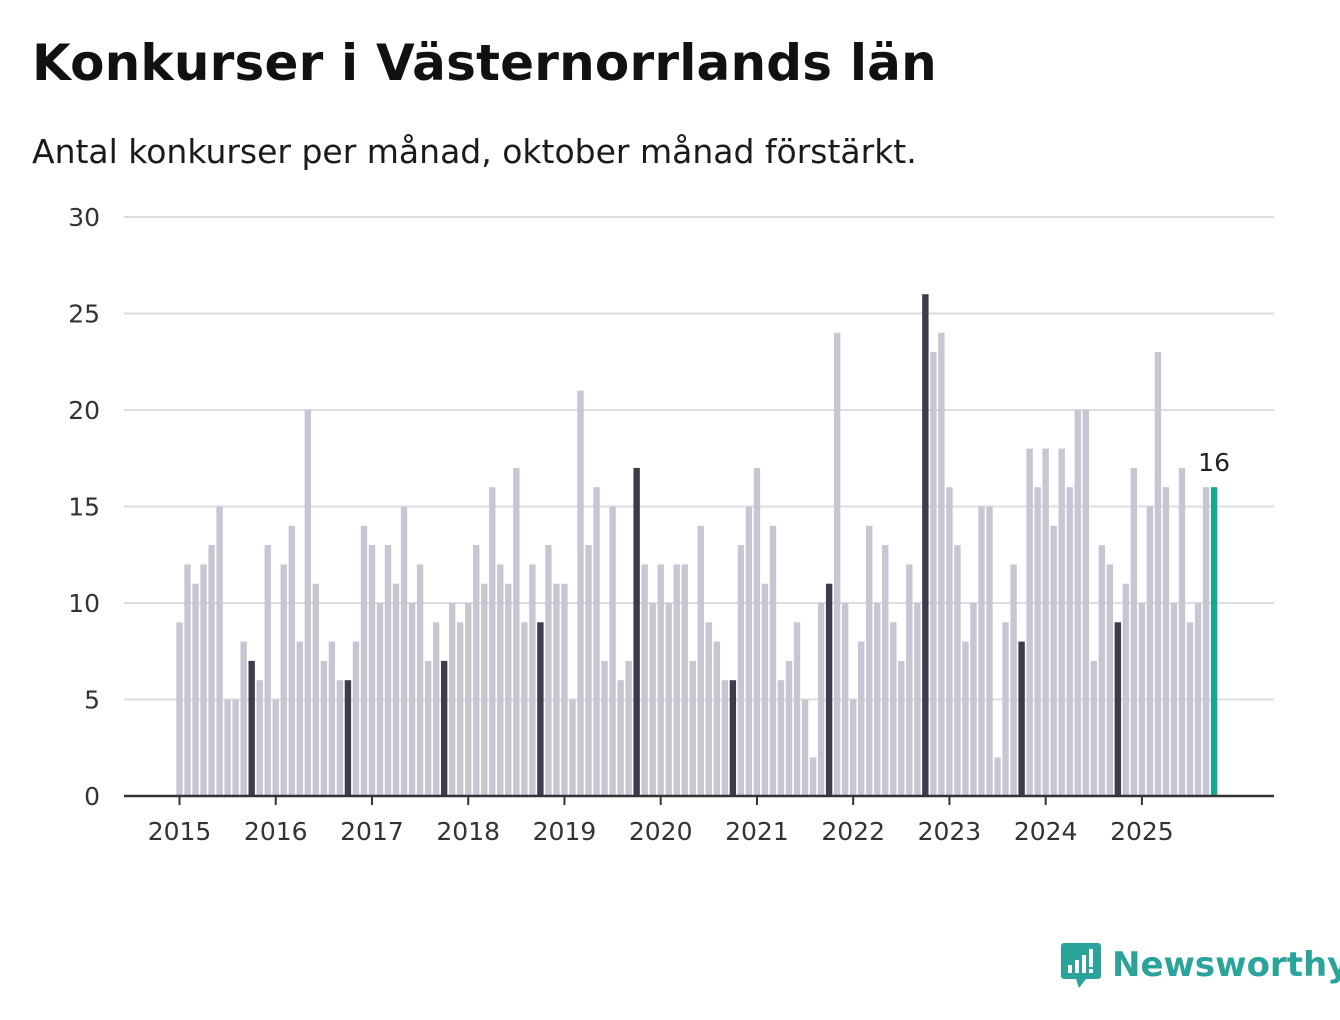 The height and width of the screenshot is (1020, 1340). Describe the element at coordinates (468, 831) in the screenshot. I see `x-tick-label: 2018` at that location.